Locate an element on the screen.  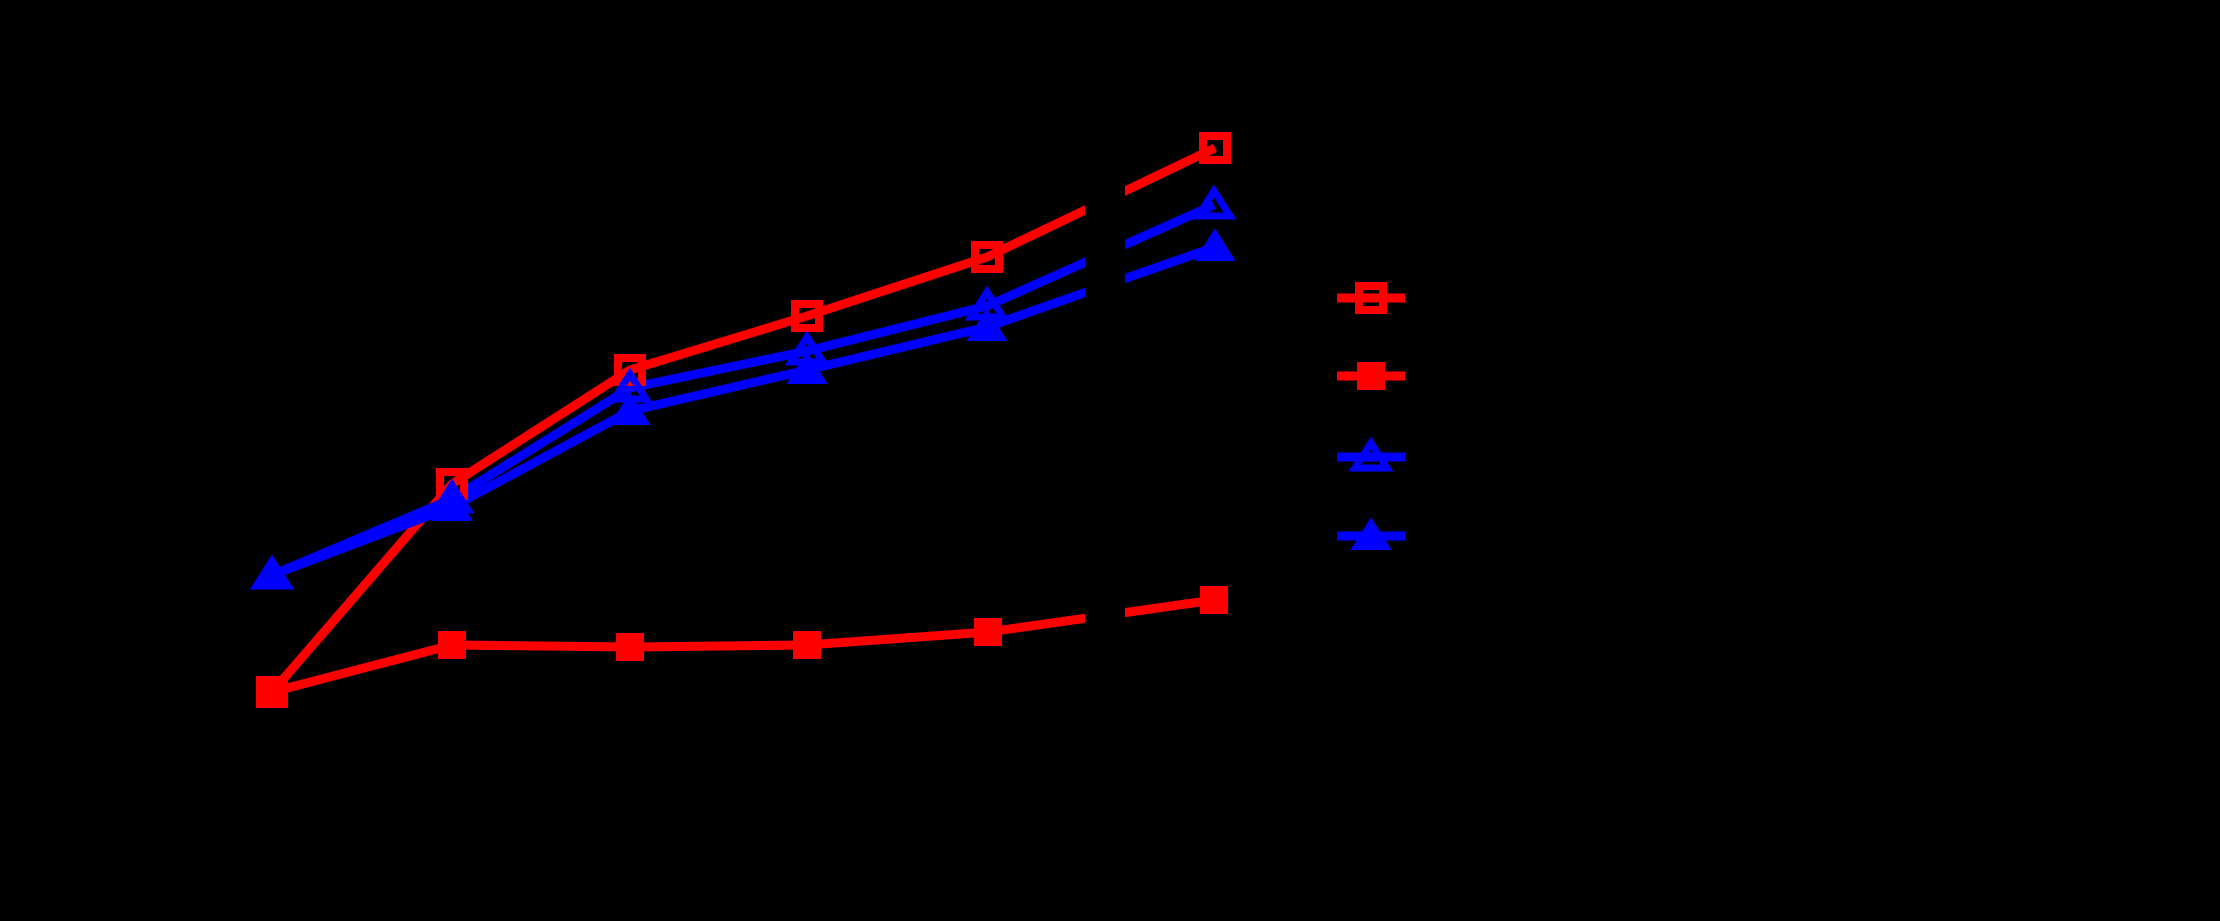
axis-break-band is located at coordinates (1105, 360).